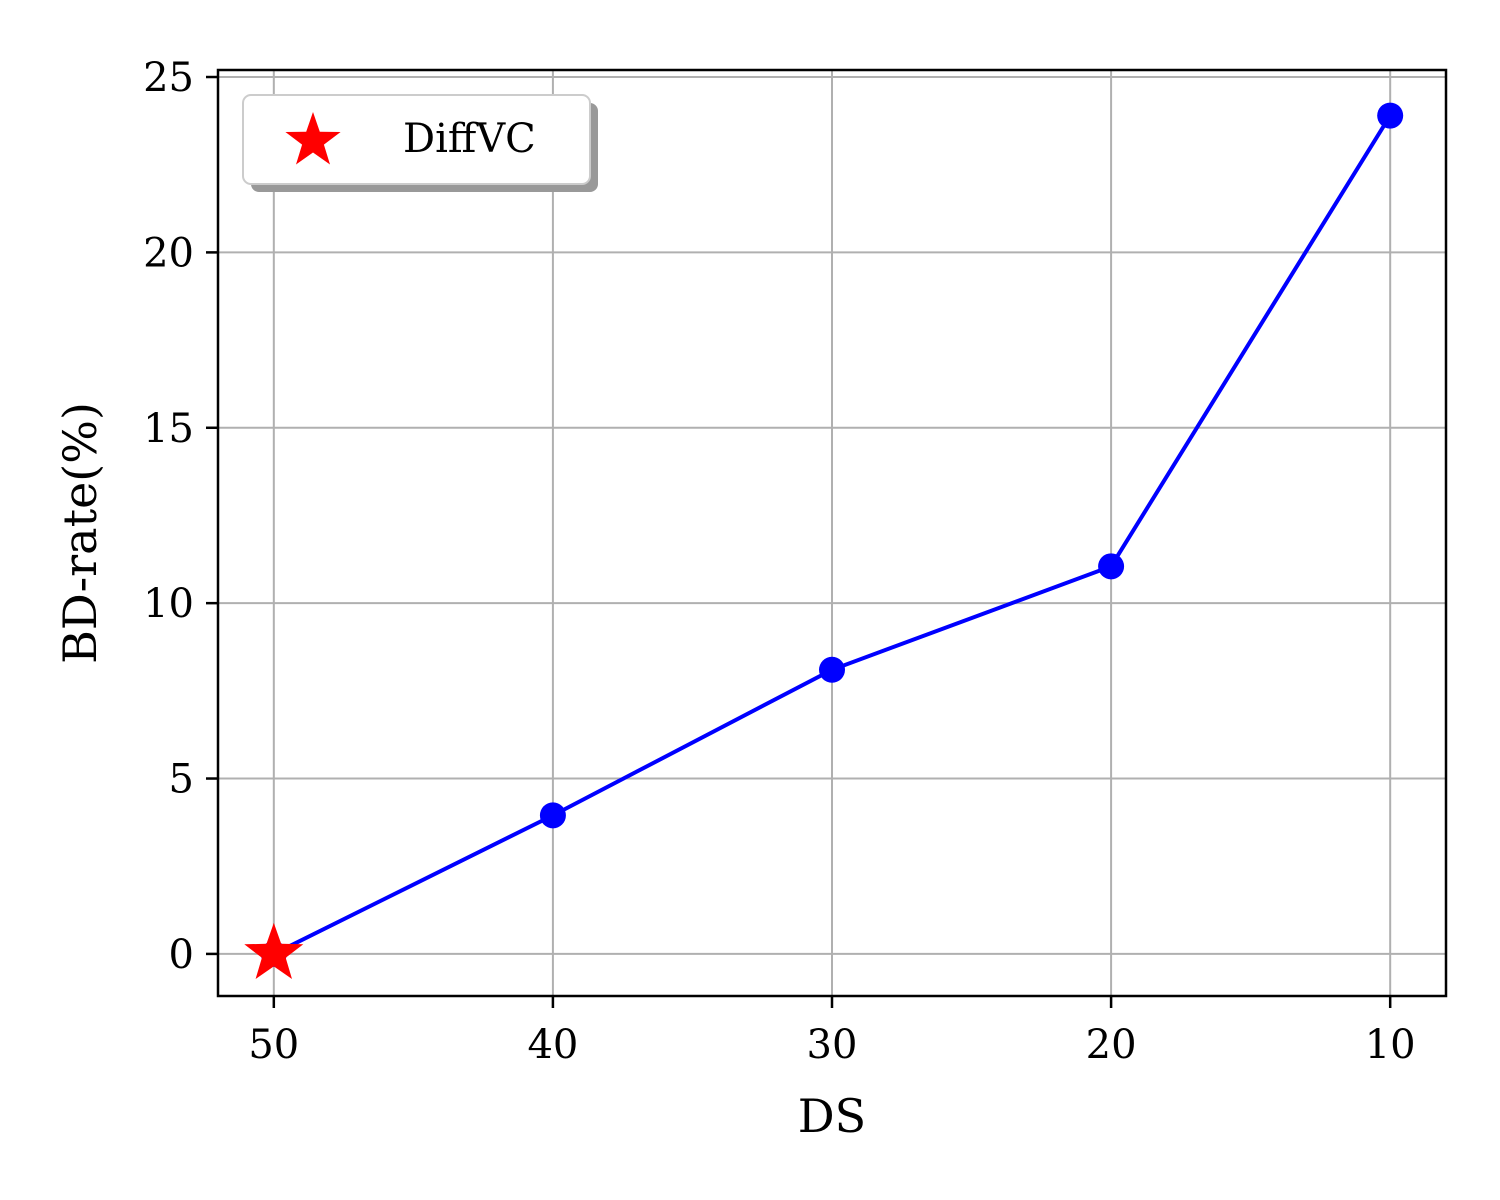 This screenshot has height=1200, width=1500. What do you see at coordinates (1390, 1045) in the screenshot?
I see `x-tick-label: 10` at bounding box center [1390, 1045].